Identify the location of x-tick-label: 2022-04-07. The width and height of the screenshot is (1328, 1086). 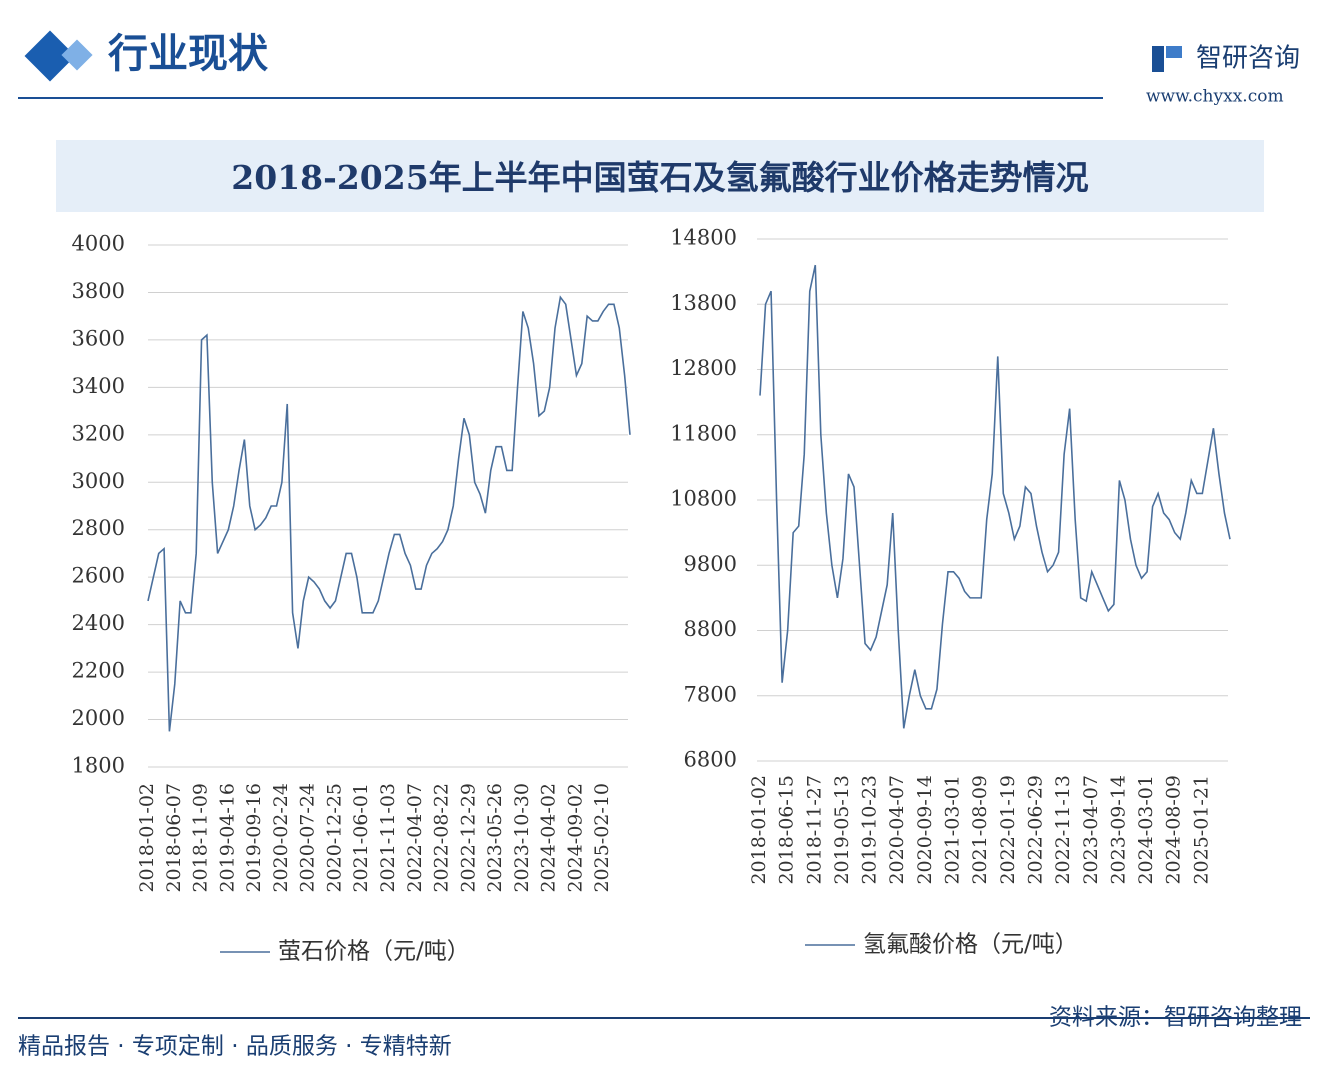
(415, 838).